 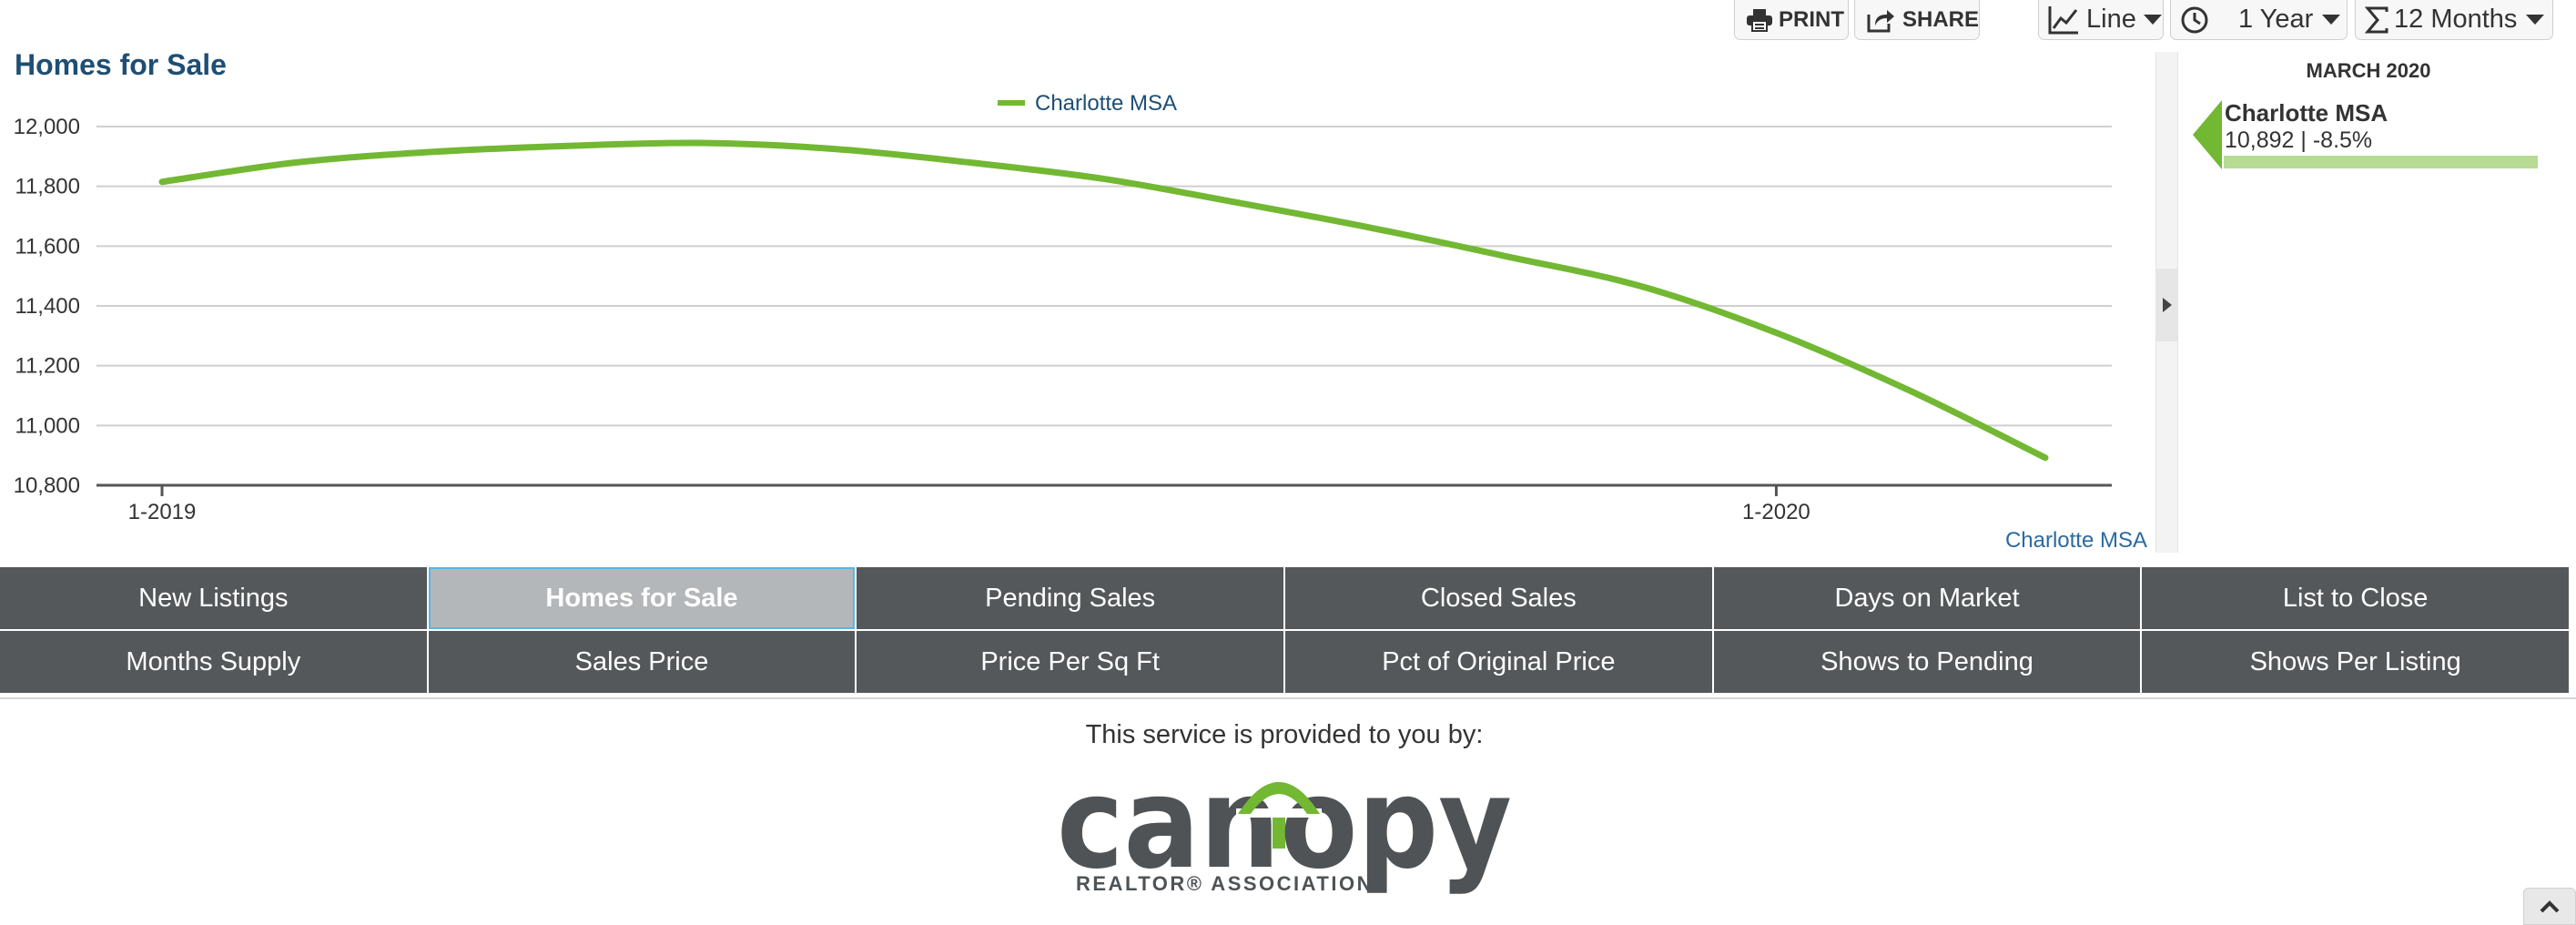 I want to click on chart-type-label: Line, so click(x=2111, y=20).